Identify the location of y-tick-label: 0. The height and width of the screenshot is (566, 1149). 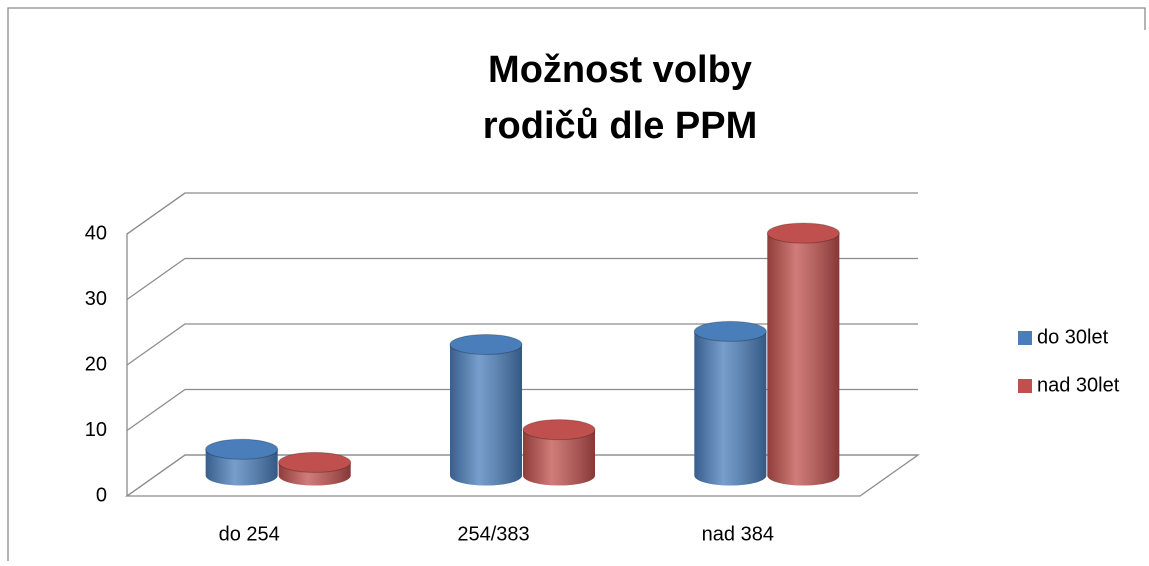
(101, 495).